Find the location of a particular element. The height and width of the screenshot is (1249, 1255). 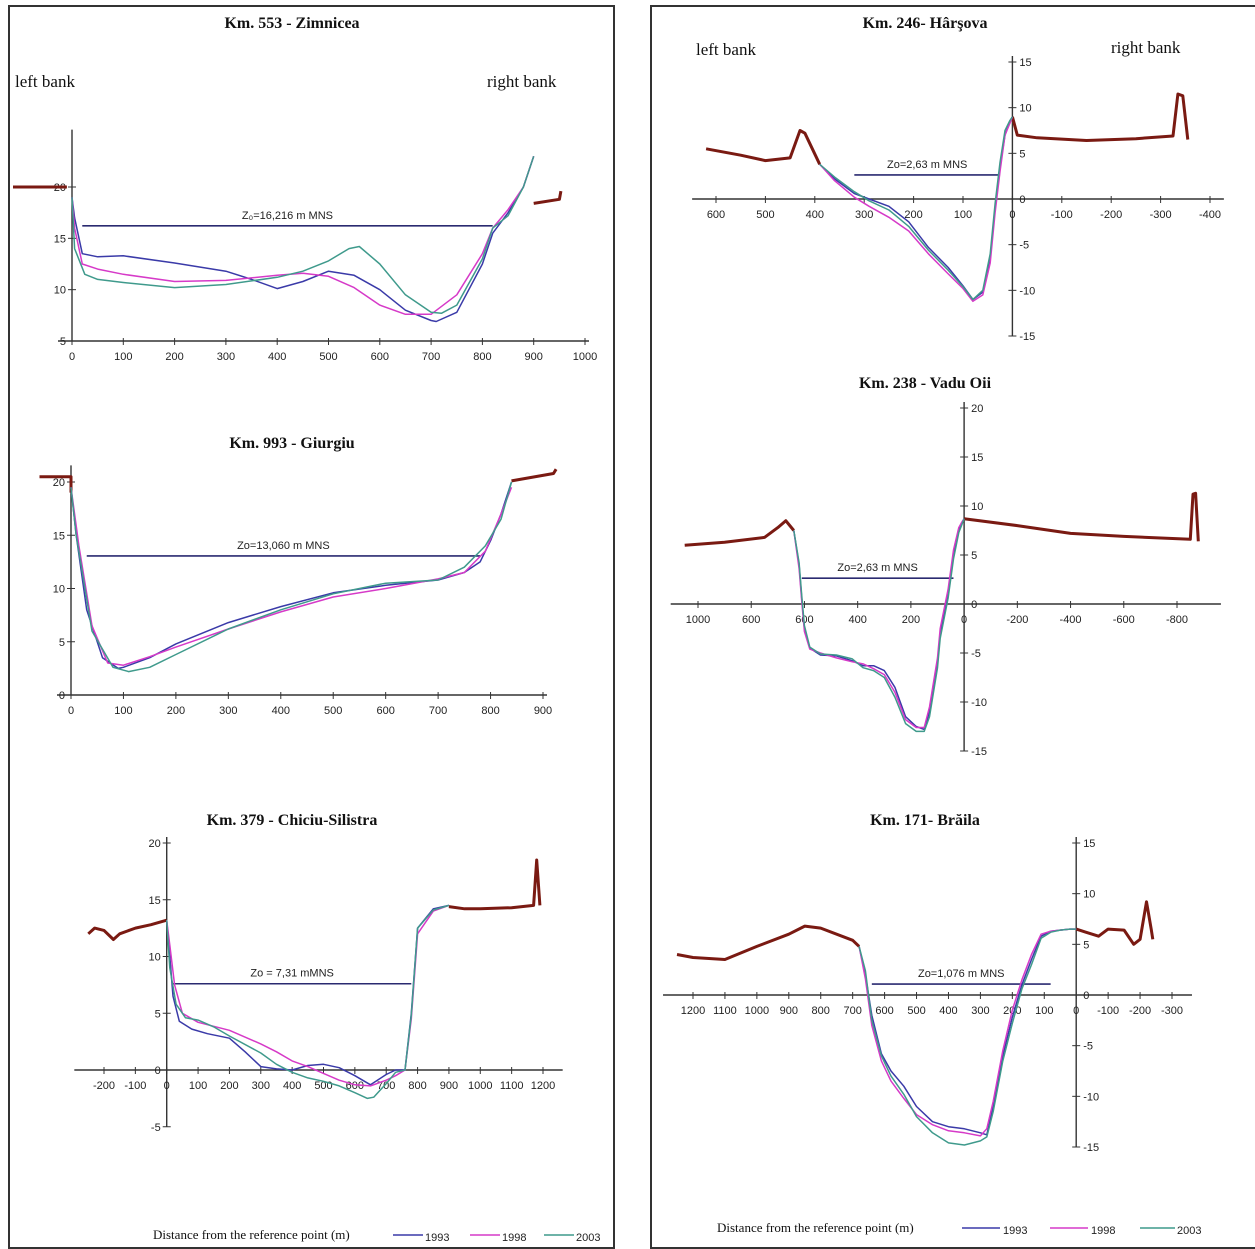

x-tick-label: -800 is located at coordinates (1177, 620).